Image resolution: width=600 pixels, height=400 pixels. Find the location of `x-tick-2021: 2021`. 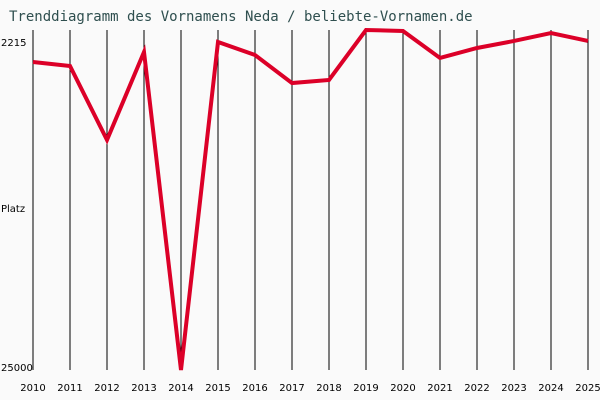

x-tick-2021: 2021 is located at coordinates (439, 388).